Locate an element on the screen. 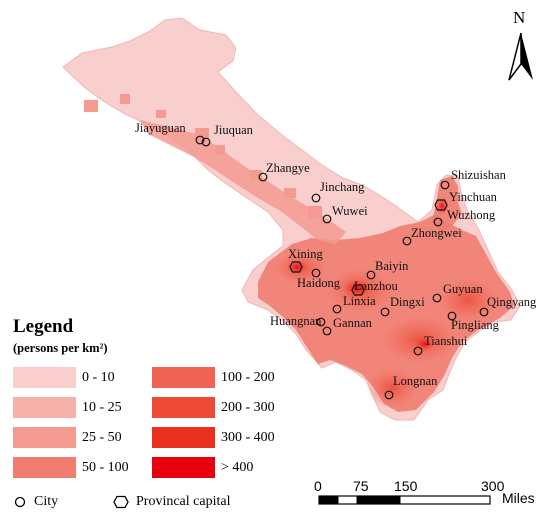 Image resolution: width=550 pixels, height=524 pixels. city-marker-qingyang is located at coordinates (484, 312).